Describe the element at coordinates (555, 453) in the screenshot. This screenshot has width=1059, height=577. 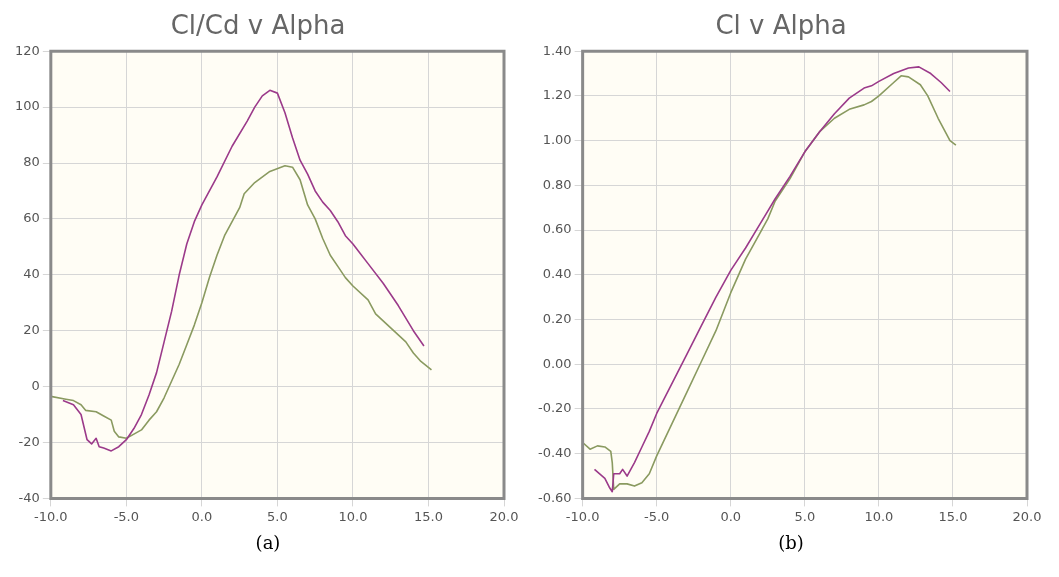
I see `y-tick-label: -0.40` at that location.